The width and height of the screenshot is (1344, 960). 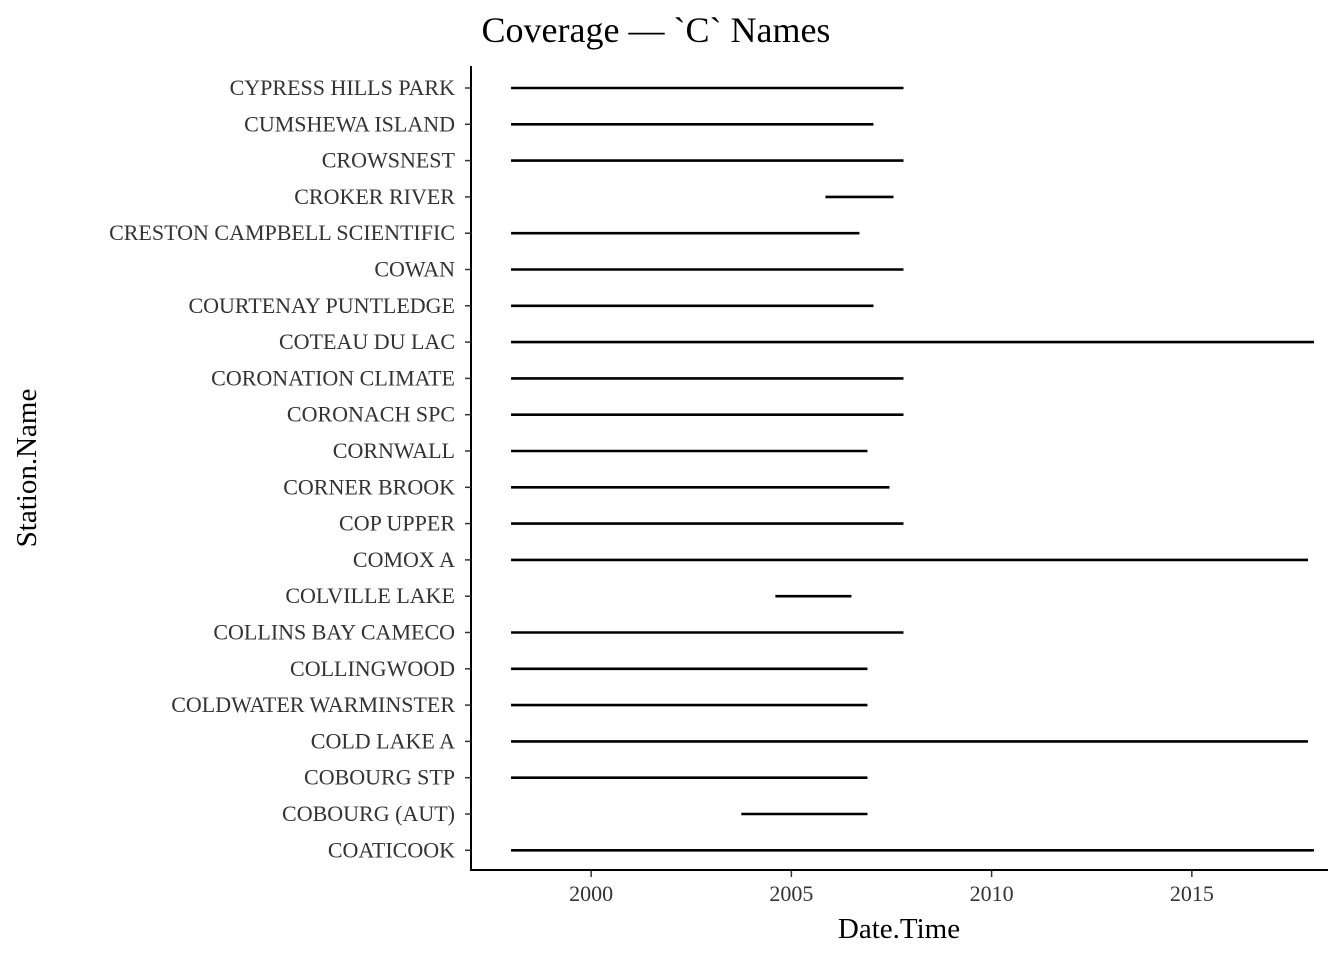 What do you see at coordinates (342, 87) in the screenshot?
I see `y-tick-label-cypress-hills-park: CYPRESS HILLS PARK` at bounding box center [342, 87].